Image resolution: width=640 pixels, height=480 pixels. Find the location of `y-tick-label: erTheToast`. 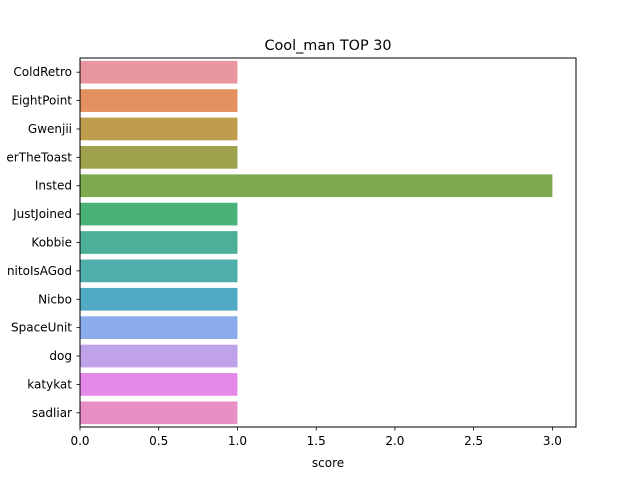

y-tick-label: erTheToast is located at coordinates (39, 157).